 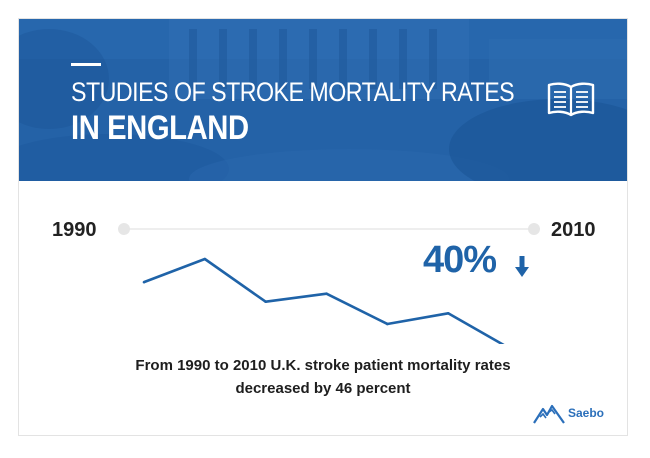 I want to click on title-accent-rule, so click(x=86, y=64).